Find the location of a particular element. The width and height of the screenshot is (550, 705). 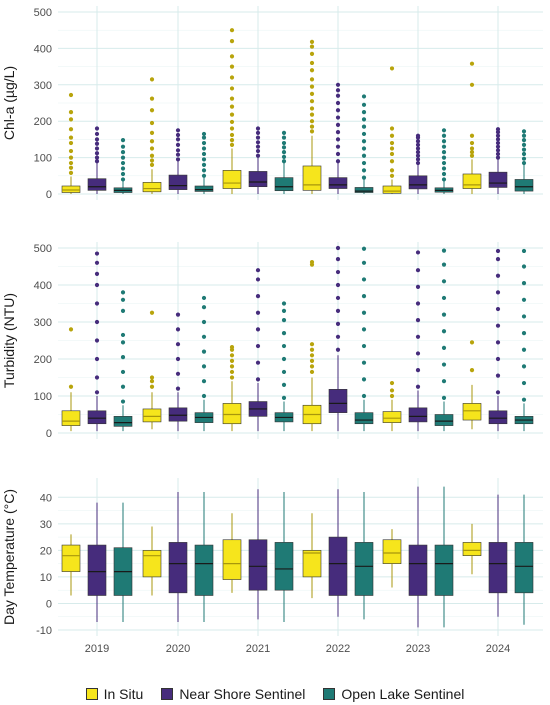

legend-label: Near Shore Sentinel is located at coordinates (242, 694).